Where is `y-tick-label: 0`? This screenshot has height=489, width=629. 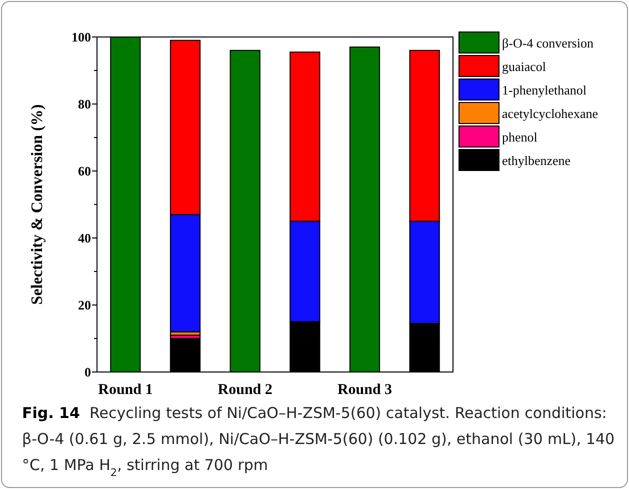 y-tick-label: 0 is located at coordinates (87, 372).